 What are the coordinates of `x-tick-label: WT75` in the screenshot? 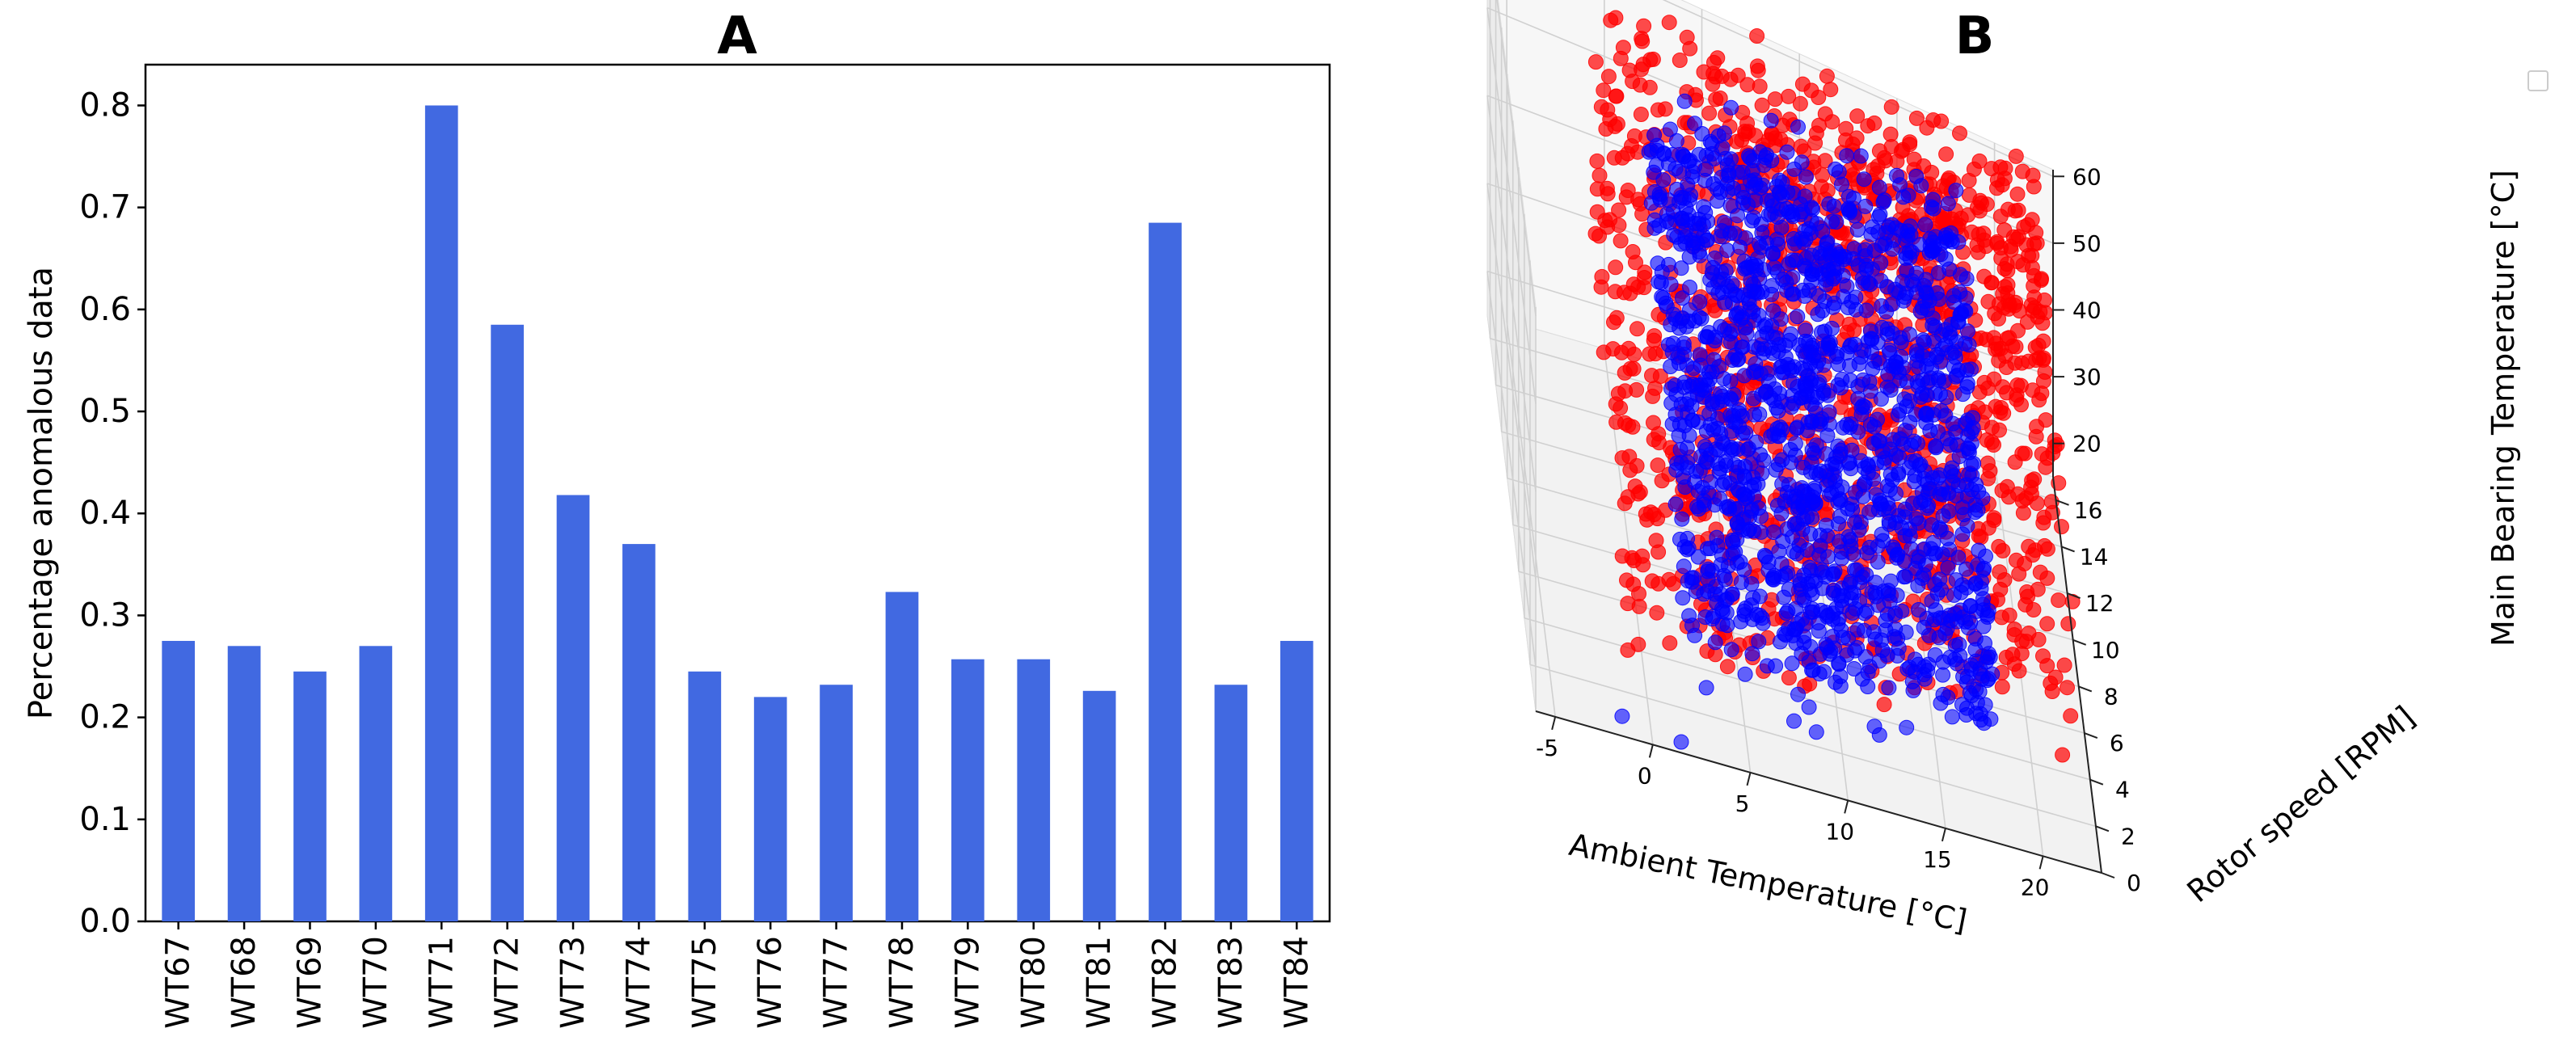 It's located at (704, 982).